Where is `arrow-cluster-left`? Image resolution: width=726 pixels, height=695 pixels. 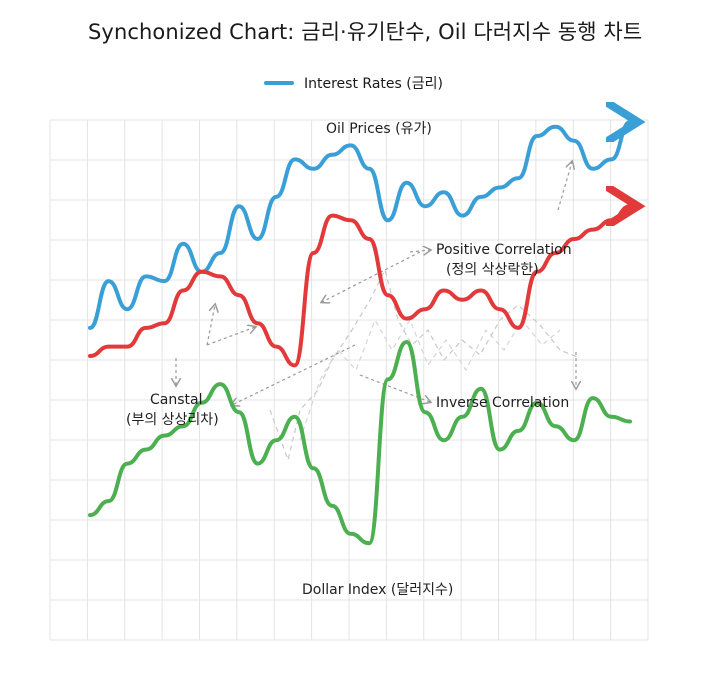
arrow-cluster-left is located at coordinates (210, 325).